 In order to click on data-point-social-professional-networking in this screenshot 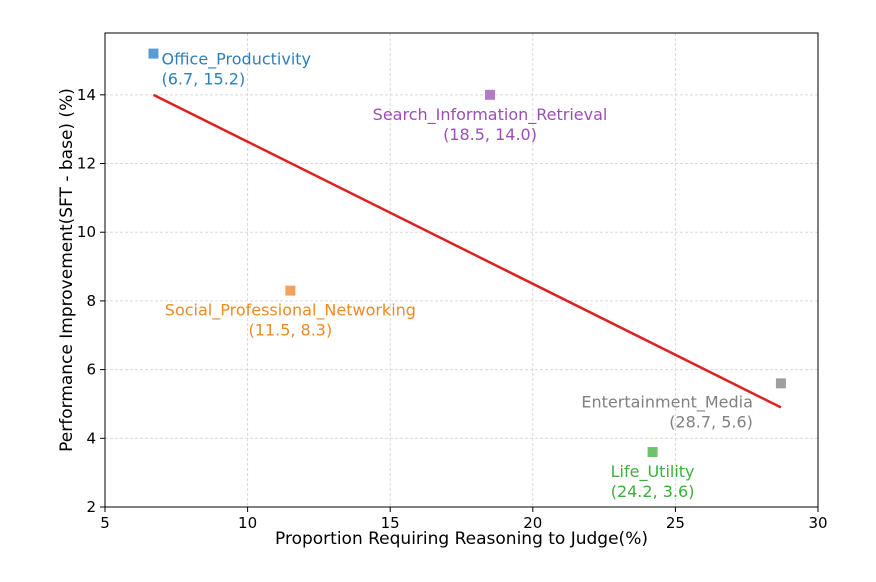, I will do `click(290, 290)`.